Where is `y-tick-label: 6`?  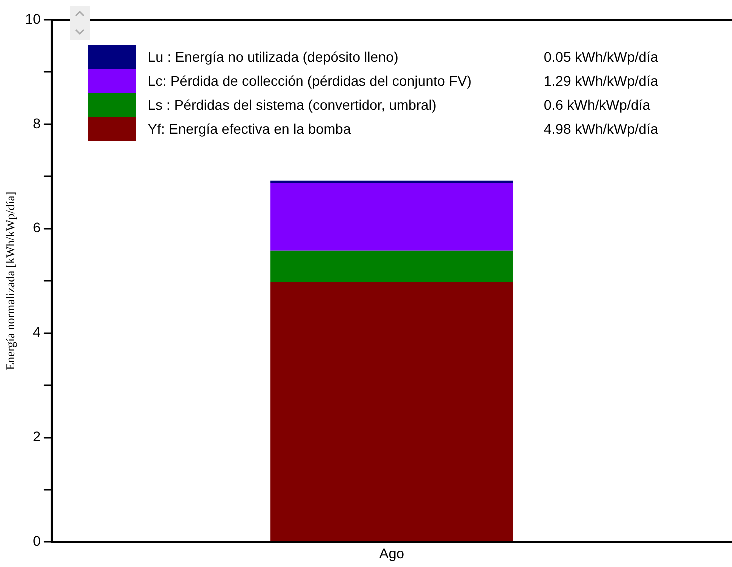
y-tick-label: 6 is located at coordinates (37, 228).